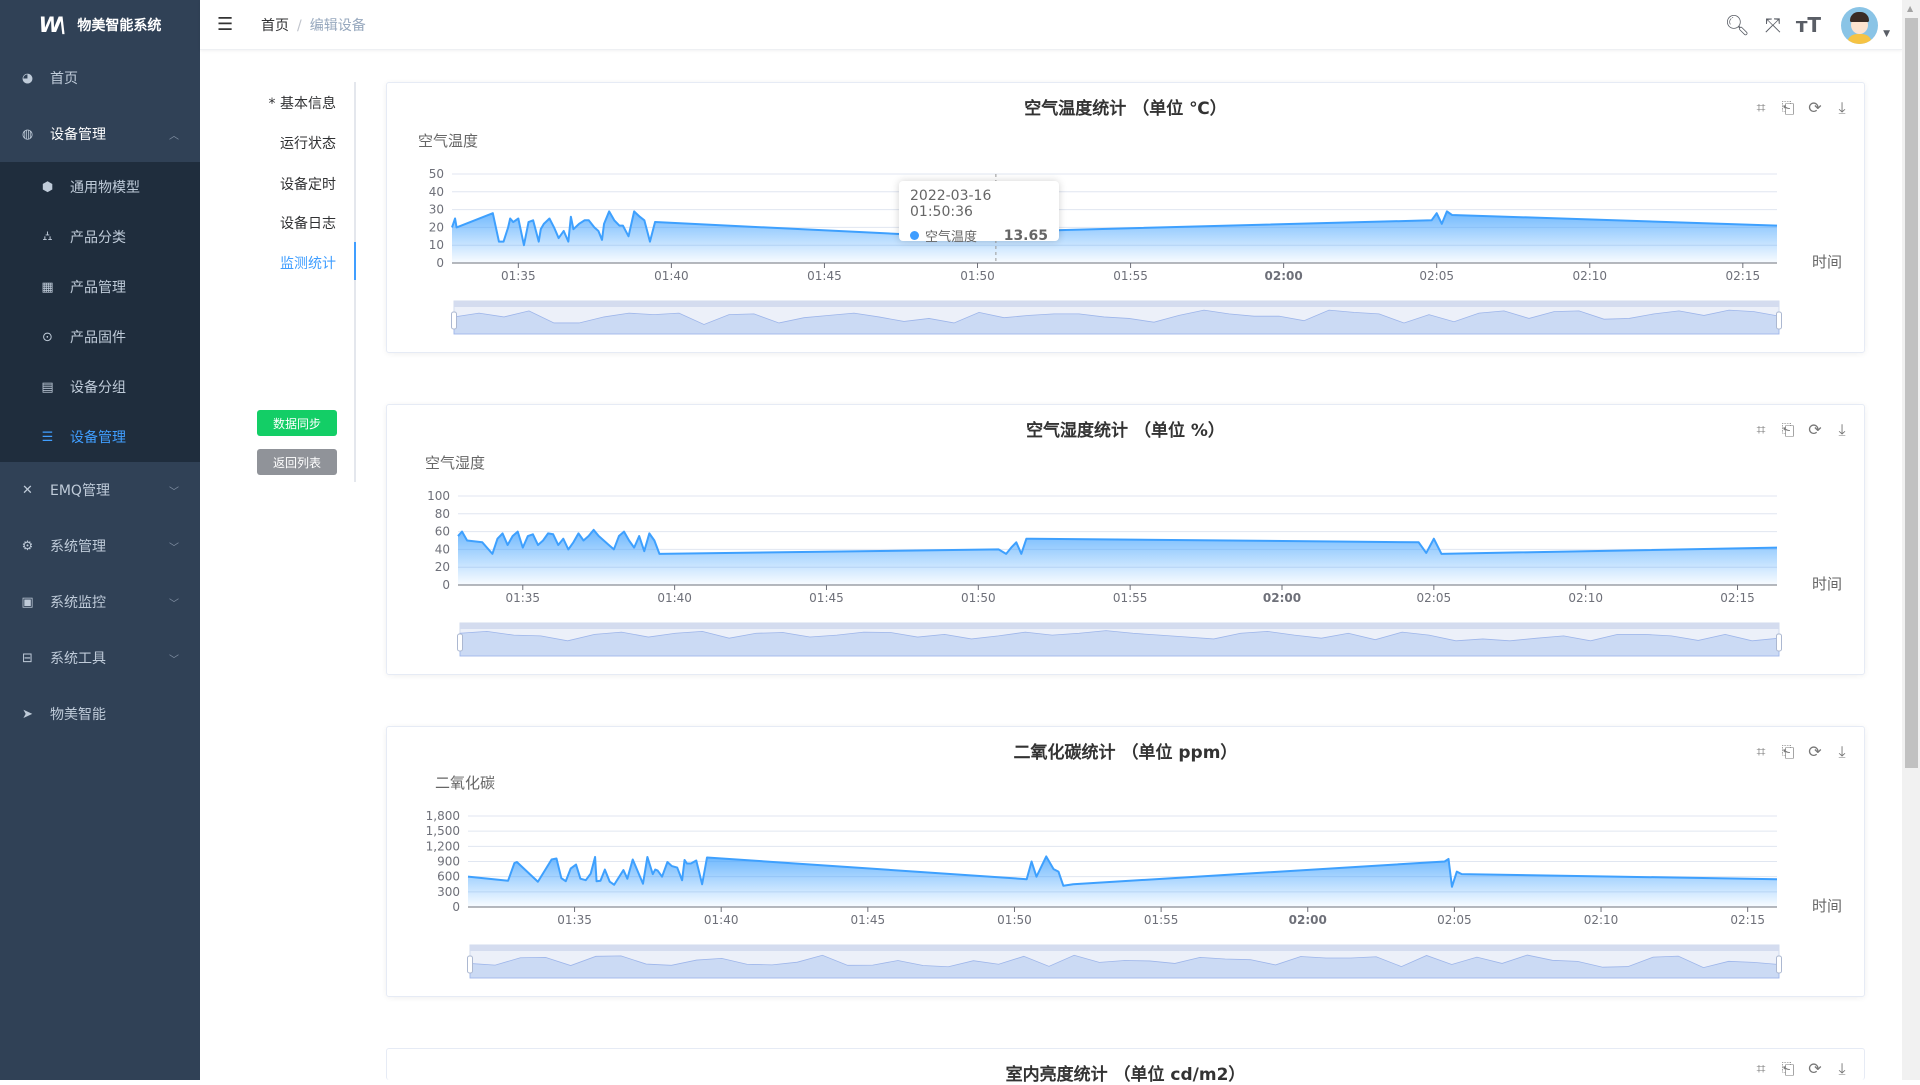  What do you see at coordinates (100, 78) in the screenshot?
I see `sidebar-item-home: ◕ 首页` at bounding box center [100, 78].